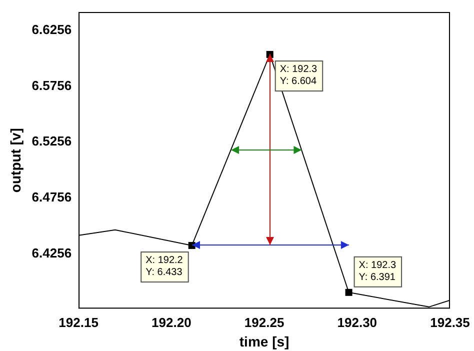 Image resolution: width=474 pixels, height=351 pixels. I want to click on y-tick-label: 6.4256, so click(52, 252).